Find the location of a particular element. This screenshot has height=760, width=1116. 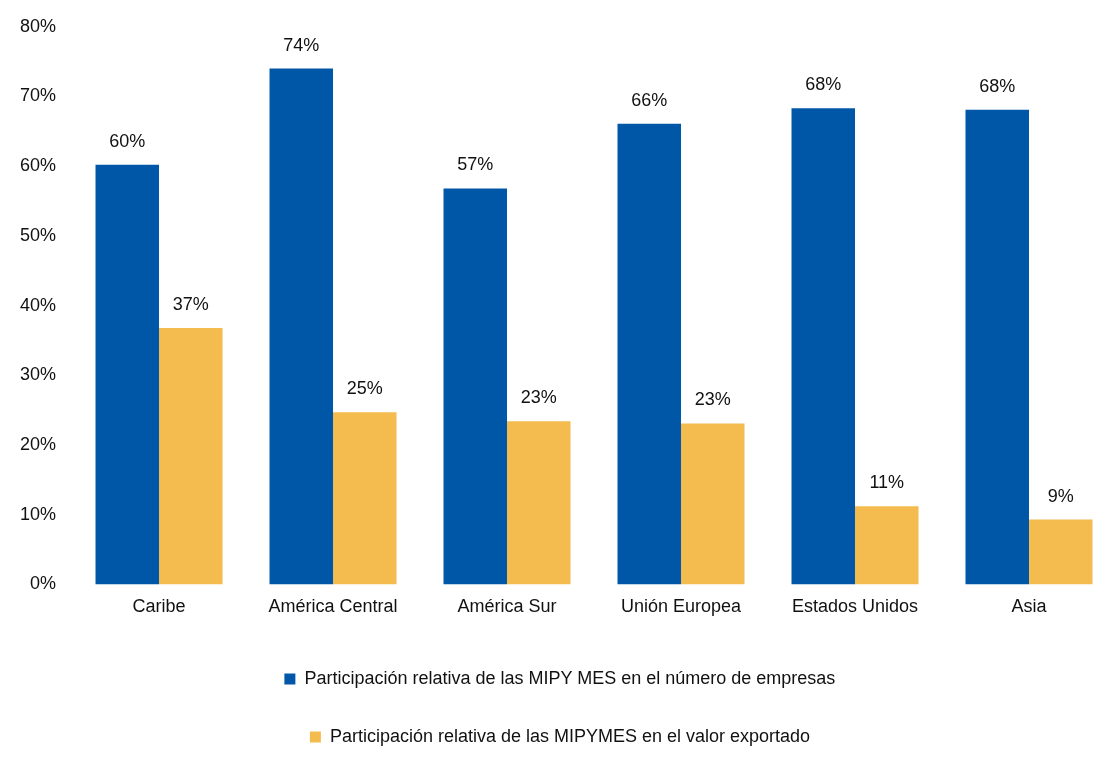

y-tick-label: 20% is located at coordinates (38, 443).